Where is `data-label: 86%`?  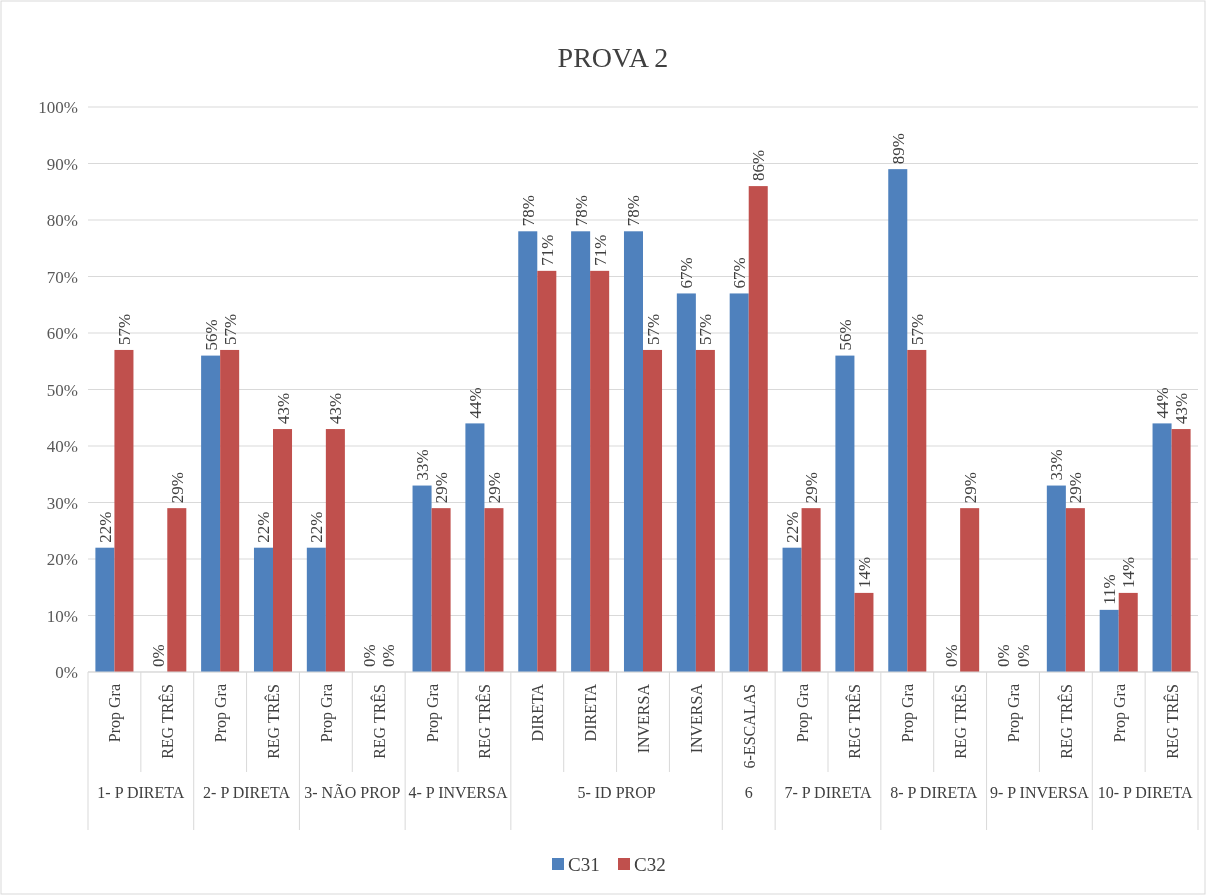
data-label: 86% is located at coordinates (759, 165).